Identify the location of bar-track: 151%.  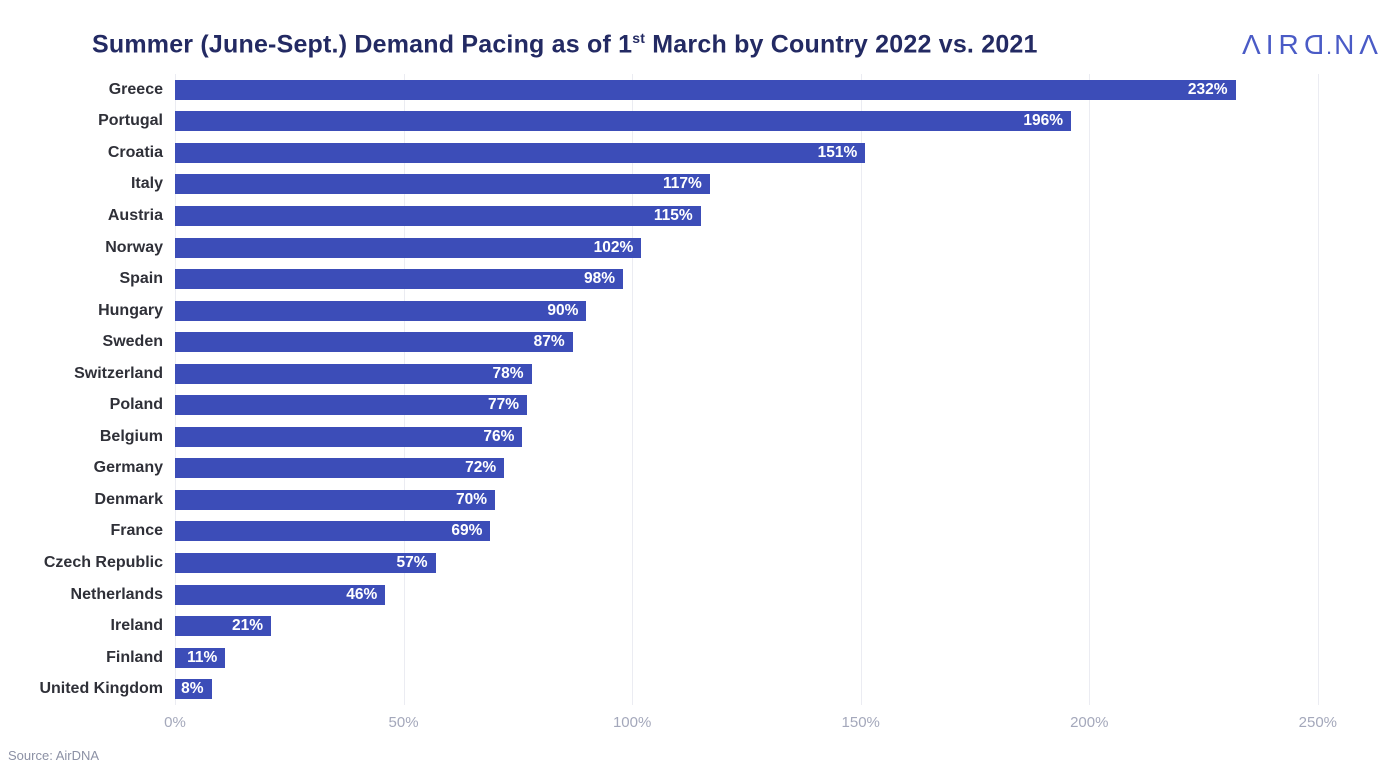
(776, 152).